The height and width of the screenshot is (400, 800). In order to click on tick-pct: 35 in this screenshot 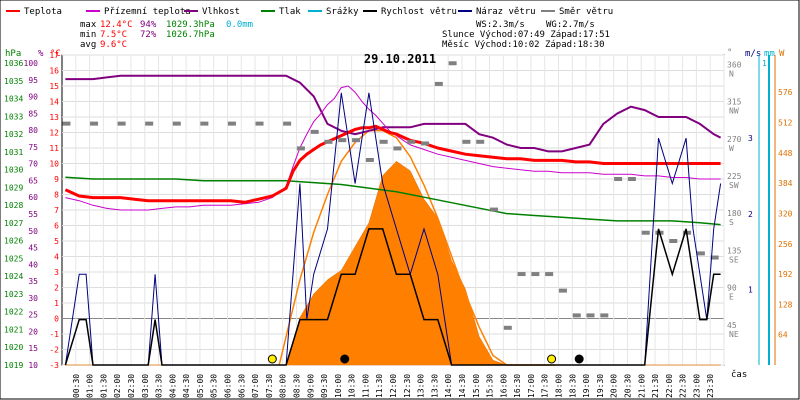, I will do `click(33, 281)`.